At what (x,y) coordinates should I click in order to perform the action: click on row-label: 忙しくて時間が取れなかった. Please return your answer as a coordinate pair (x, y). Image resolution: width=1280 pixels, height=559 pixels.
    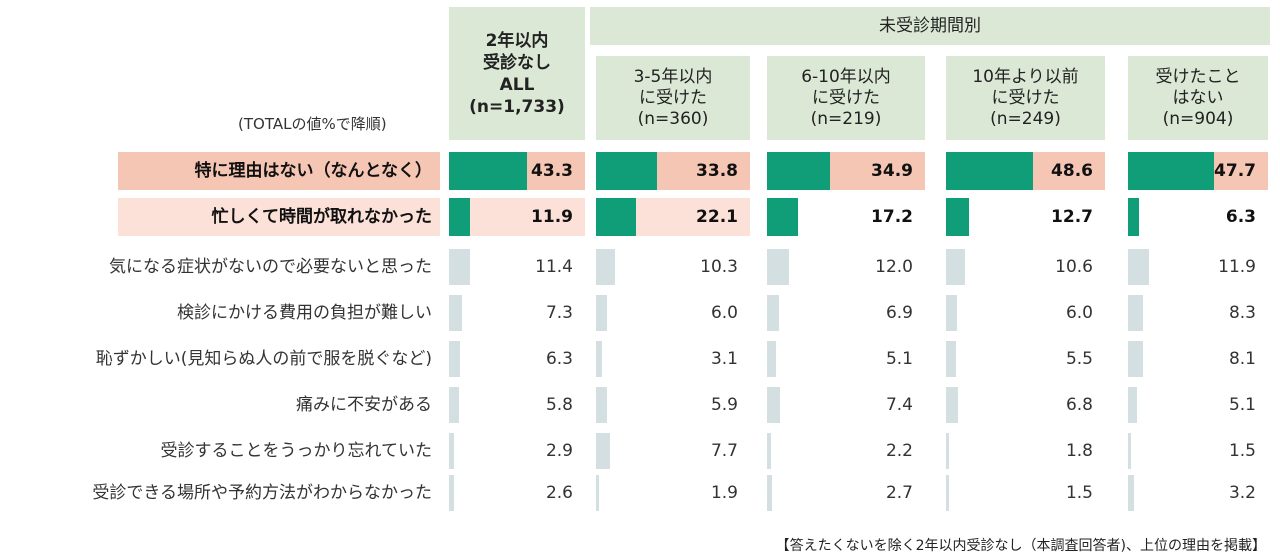
    Looking at the image, I should click on (279, 217).